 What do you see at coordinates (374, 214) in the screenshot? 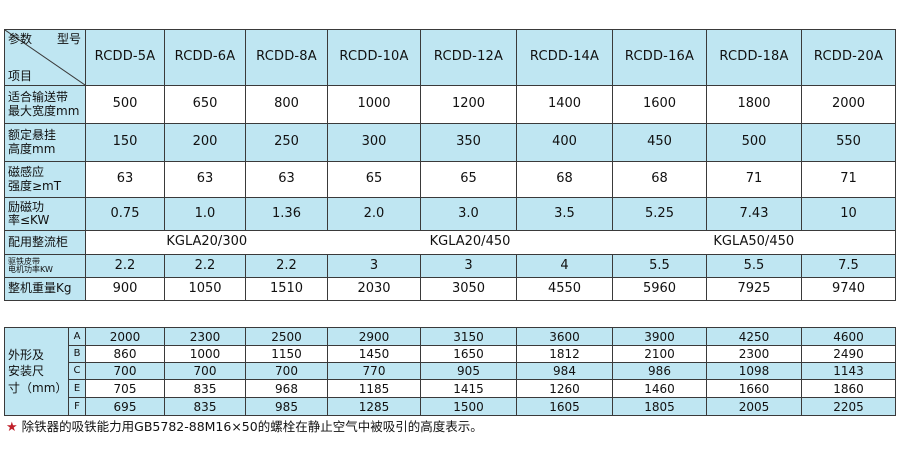
I see `table-cell: 2.0` at bounding box center [374, 214].